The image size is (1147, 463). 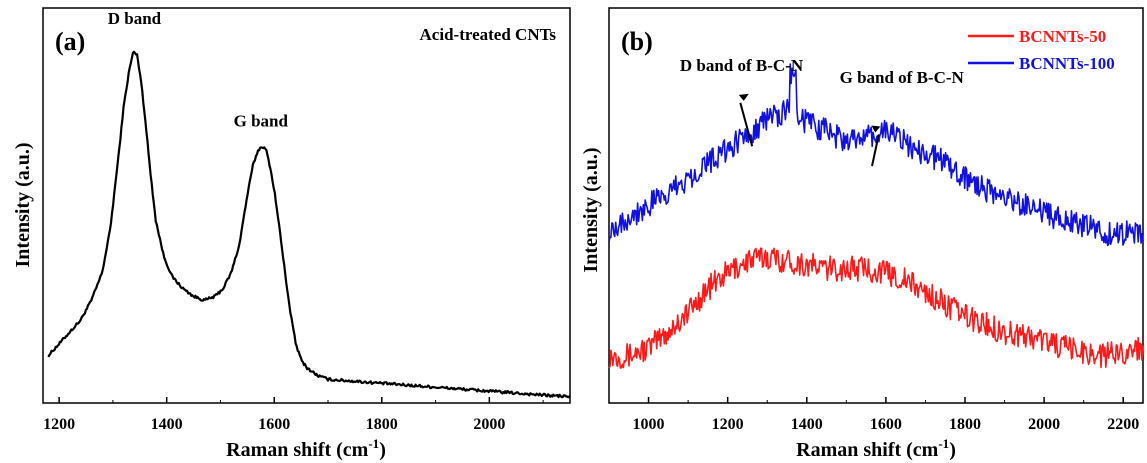 I want to click on panel-a-title: Acid-treated CNTs, so click(x=488, y=34).